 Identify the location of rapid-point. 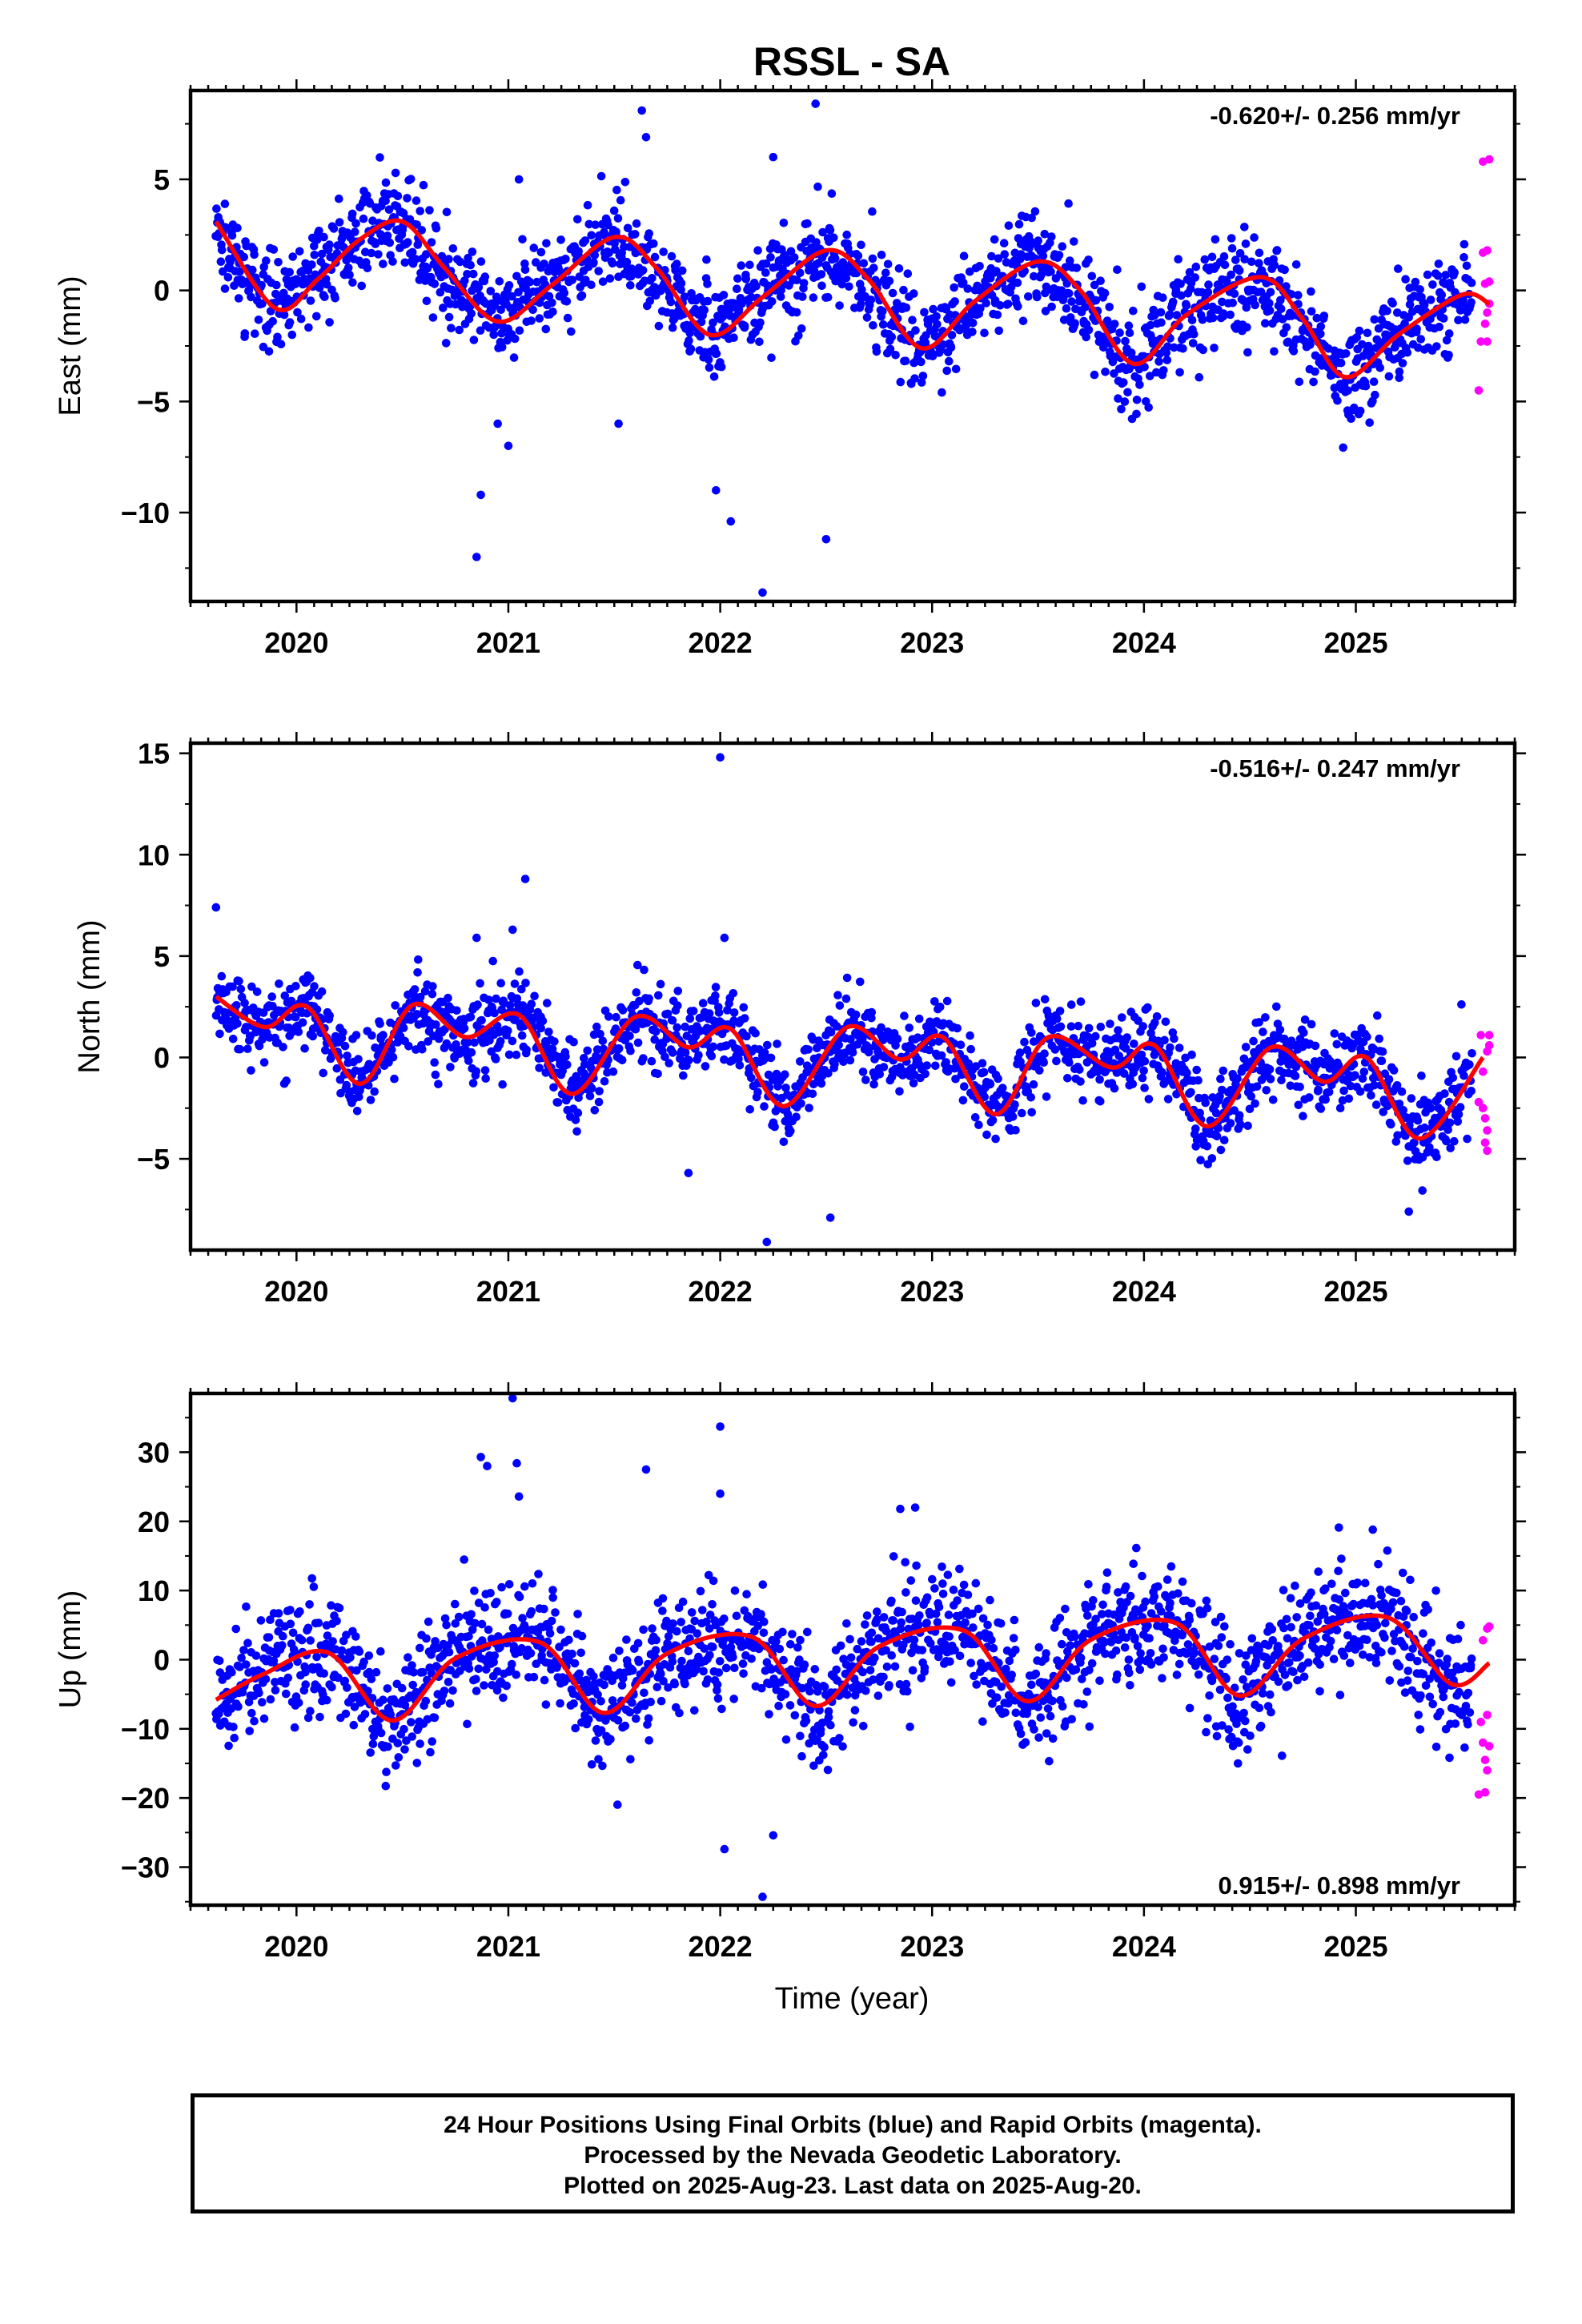
(1485, 324).